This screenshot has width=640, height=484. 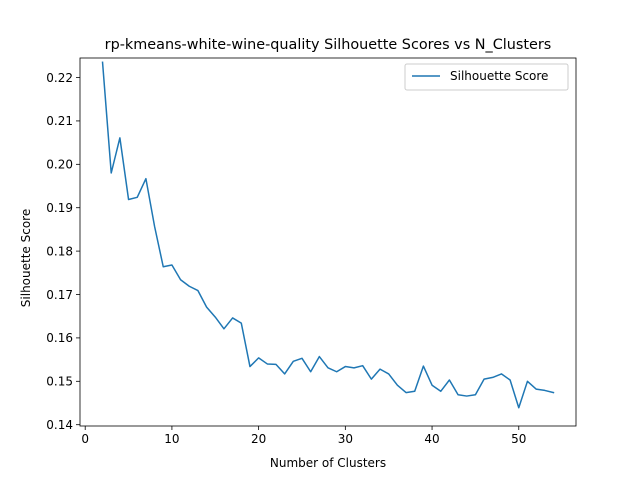 What do you see at coordinates (59, 338) in the screenshot?
I see `y-tick-label: 0.16` at bounding box center [59, 338].